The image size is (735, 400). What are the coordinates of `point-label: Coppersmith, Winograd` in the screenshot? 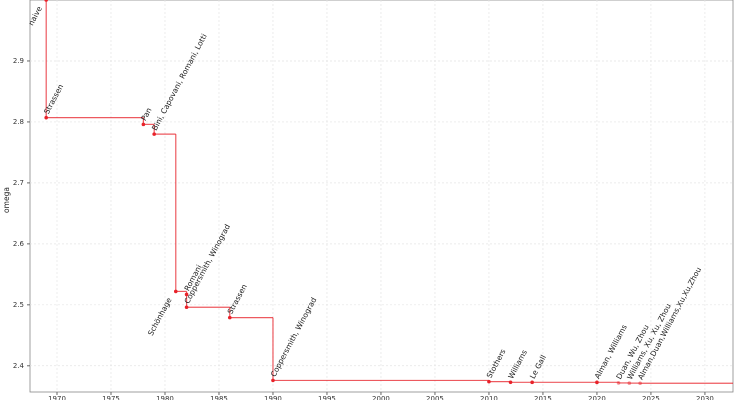 It's located at (207, 263).